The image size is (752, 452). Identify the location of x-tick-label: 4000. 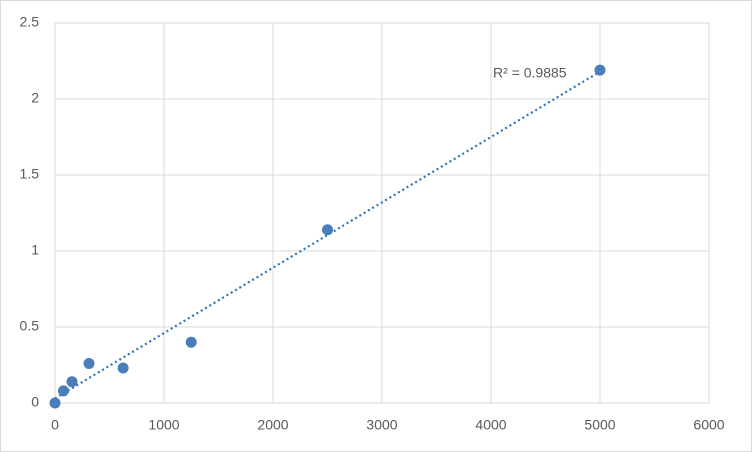
(490, 425).